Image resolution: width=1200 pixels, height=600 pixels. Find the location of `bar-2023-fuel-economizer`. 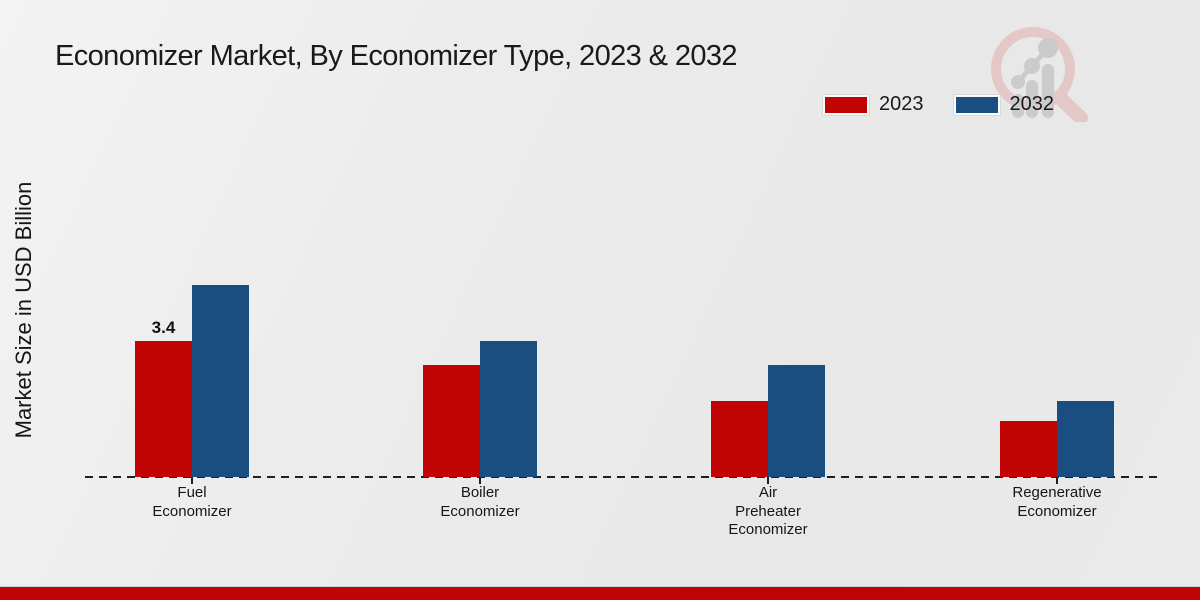

bar-2023-fuel-economizer is located at coordinates (163, 409).